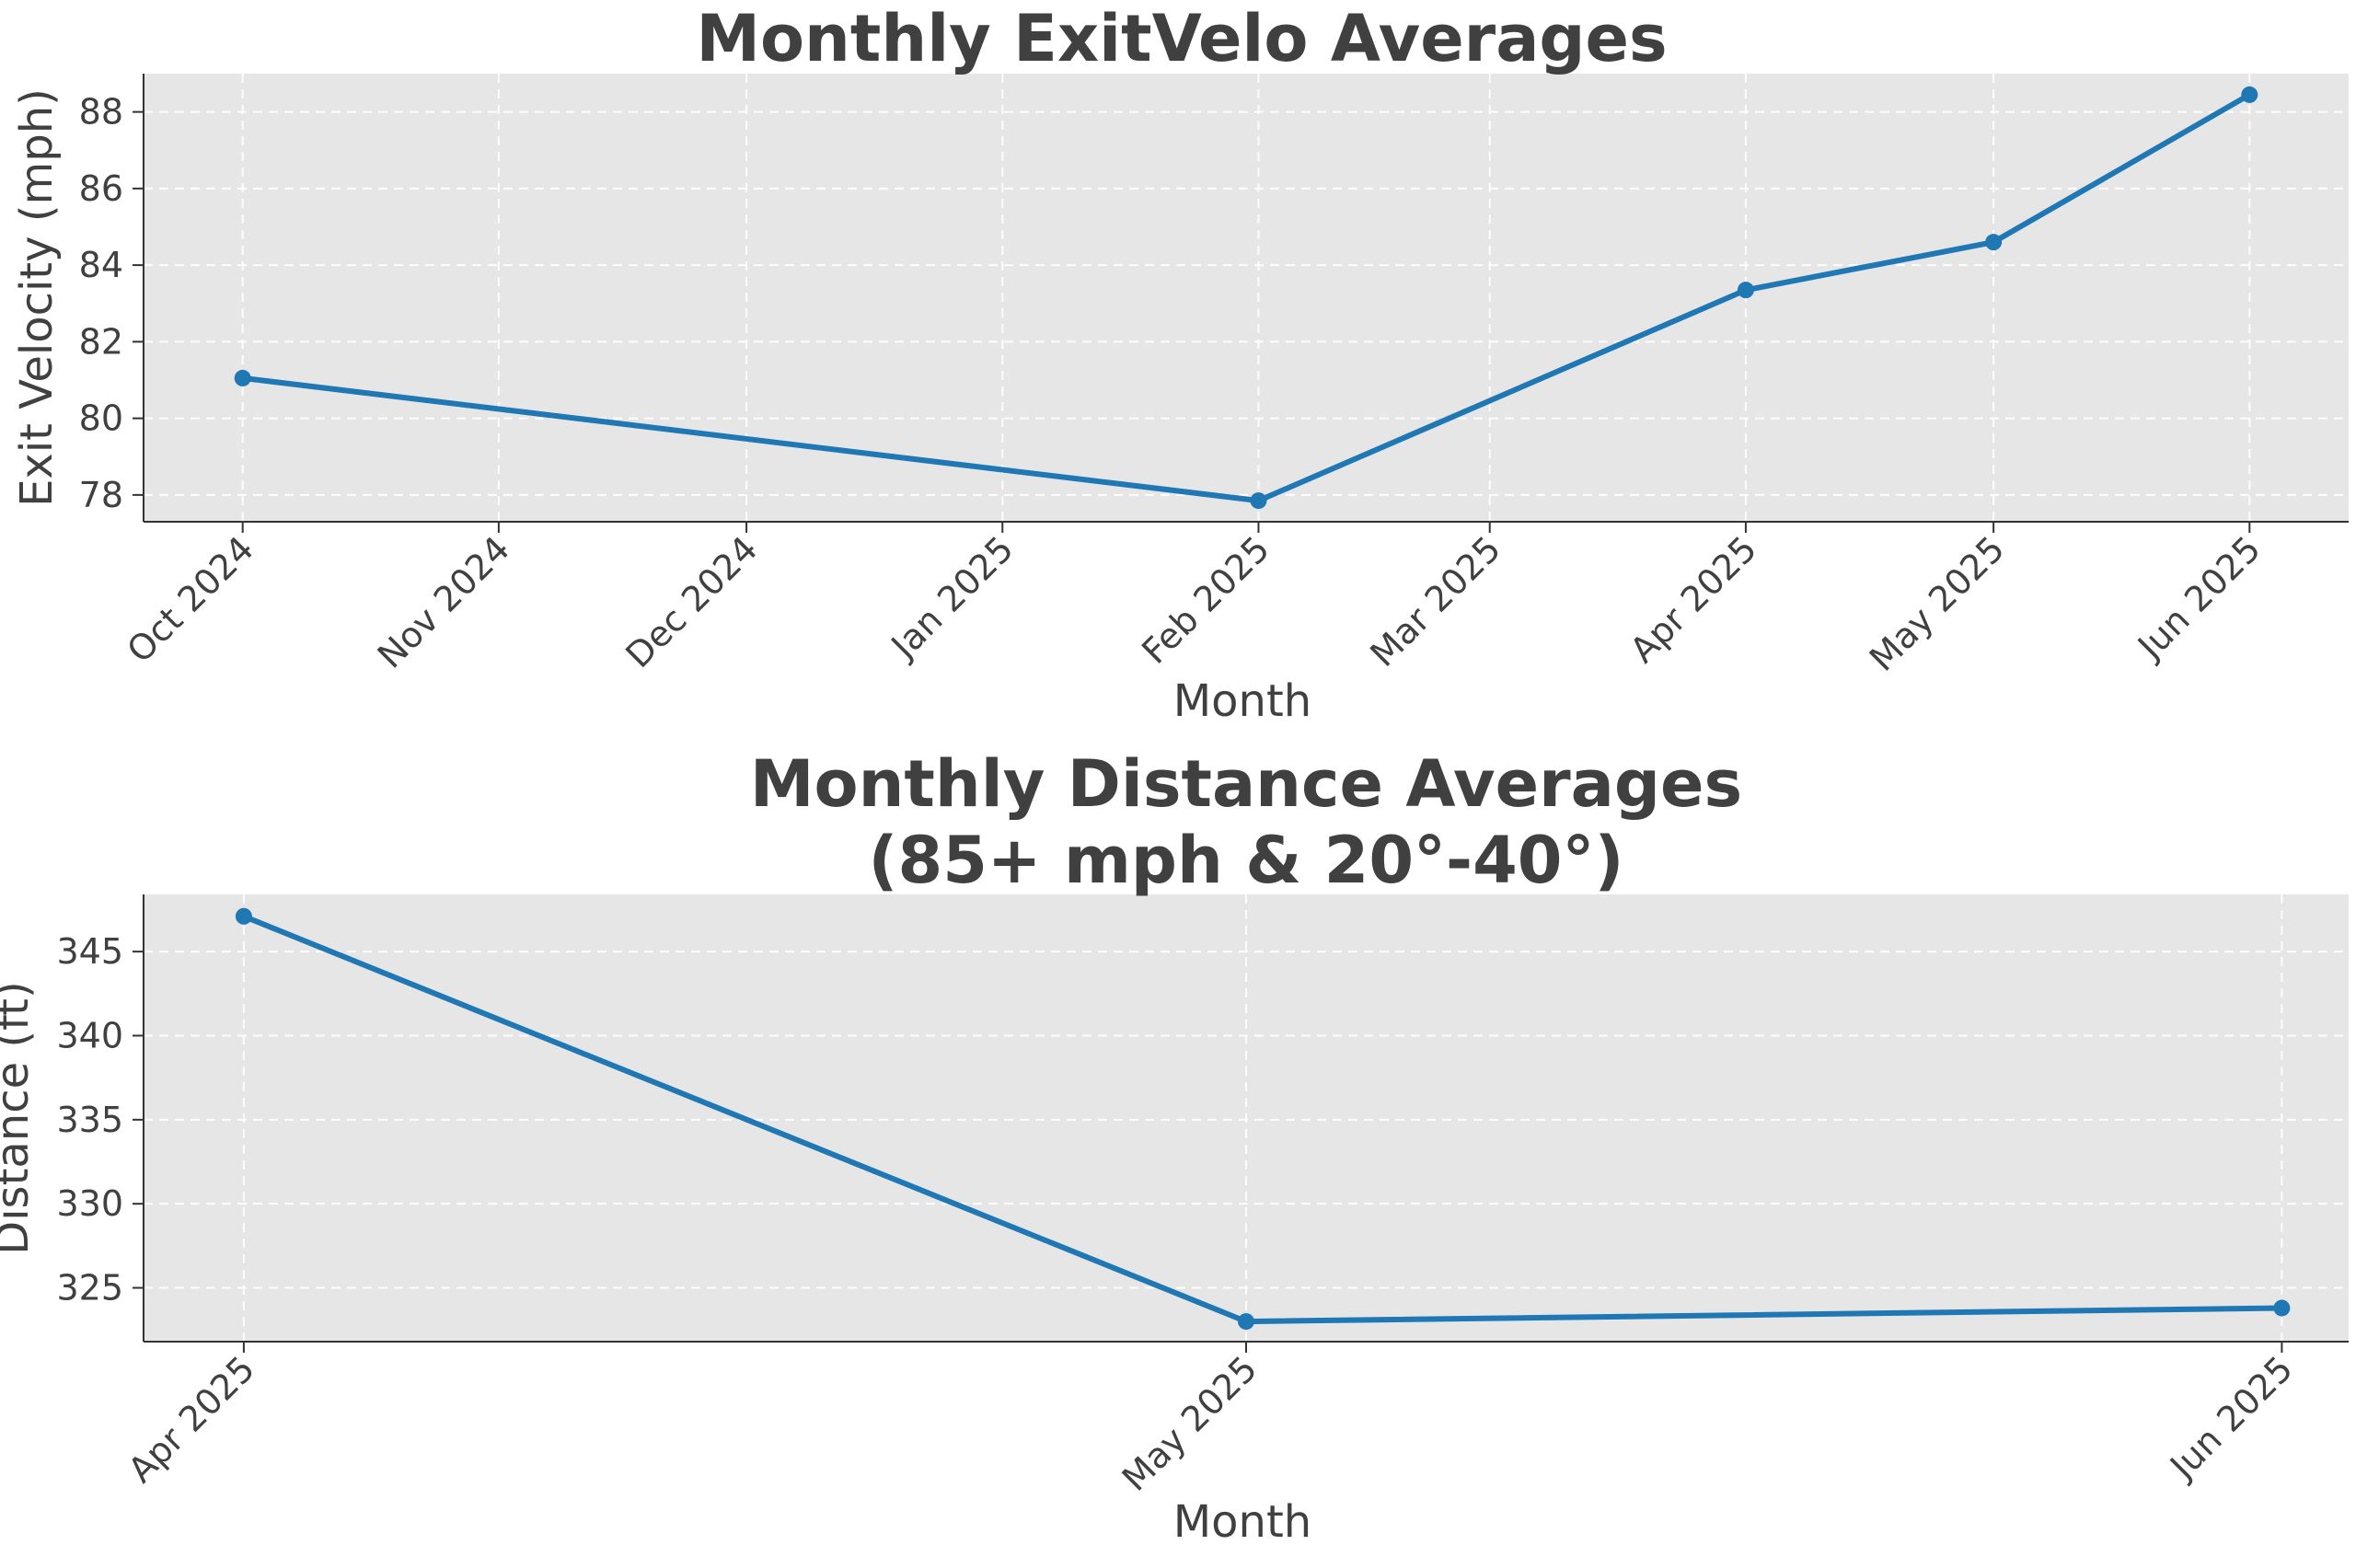 This screenshot has height=1568, width=2356. What do you see at coordinates (37, 297) in the screenshot?
I see `y-axis-label: Exit Velocity (mph)` at bounding box center [37, 297].